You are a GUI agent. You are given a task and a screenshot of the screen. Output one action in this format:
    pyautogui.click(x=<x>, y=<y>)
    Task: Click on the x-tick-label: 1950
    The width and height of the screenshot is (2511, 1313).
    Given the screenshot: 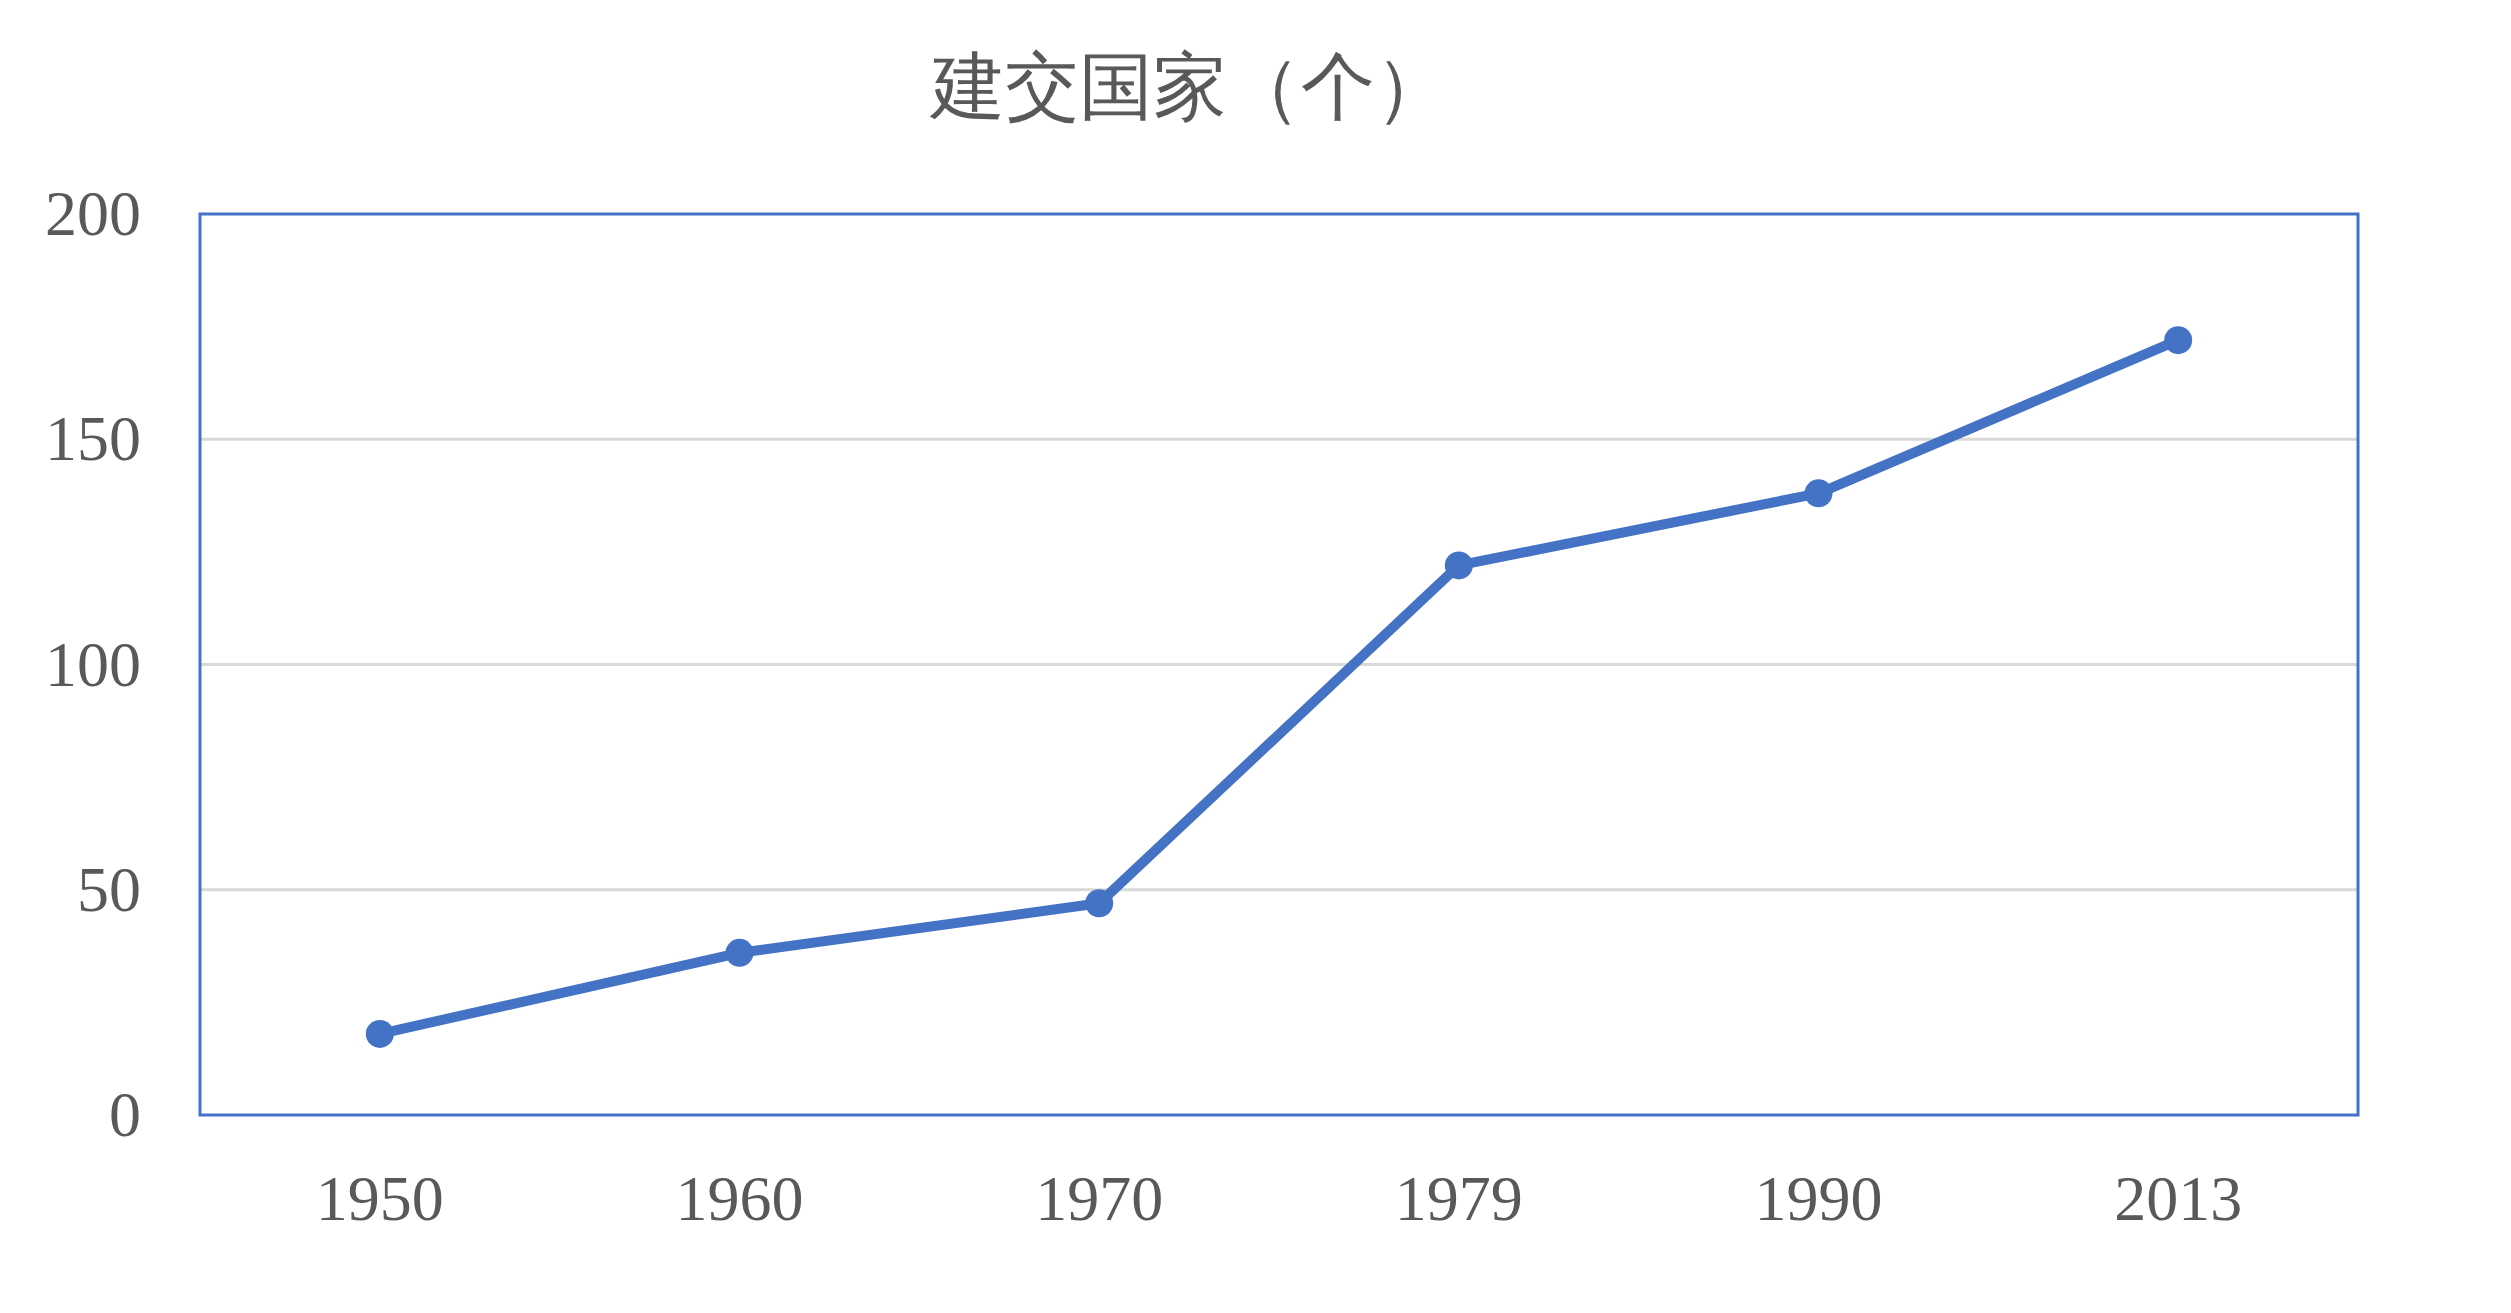 What is the action you would take?
    pyautogui.click(x=379, y=1198)
    